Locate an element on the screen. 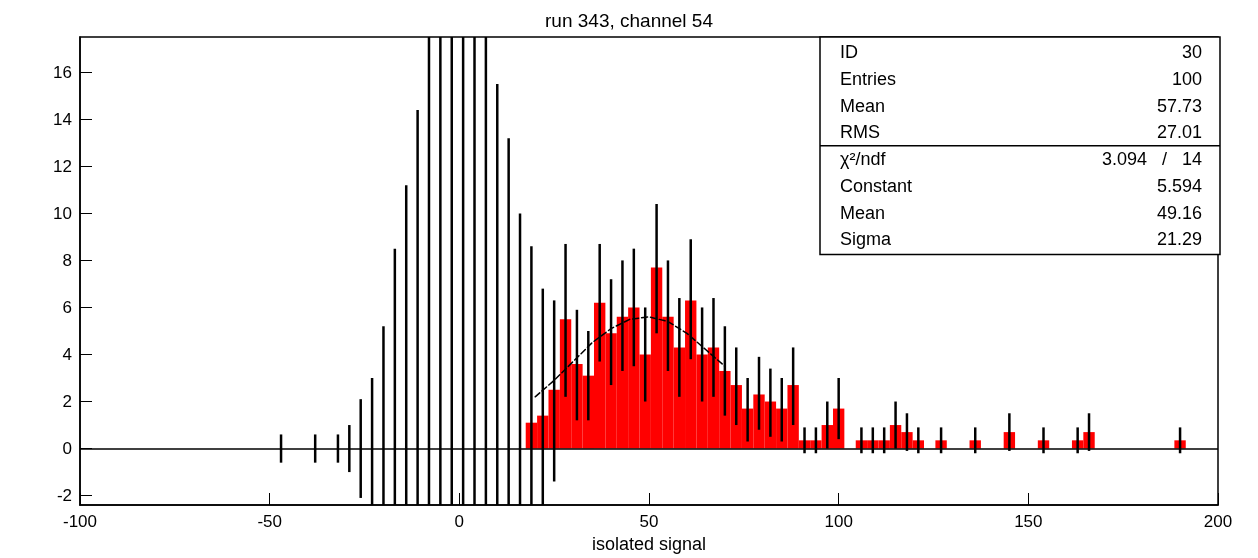 The image size is (1258, 558). y-tick-label: 12 is located at coordinates (62, 166).